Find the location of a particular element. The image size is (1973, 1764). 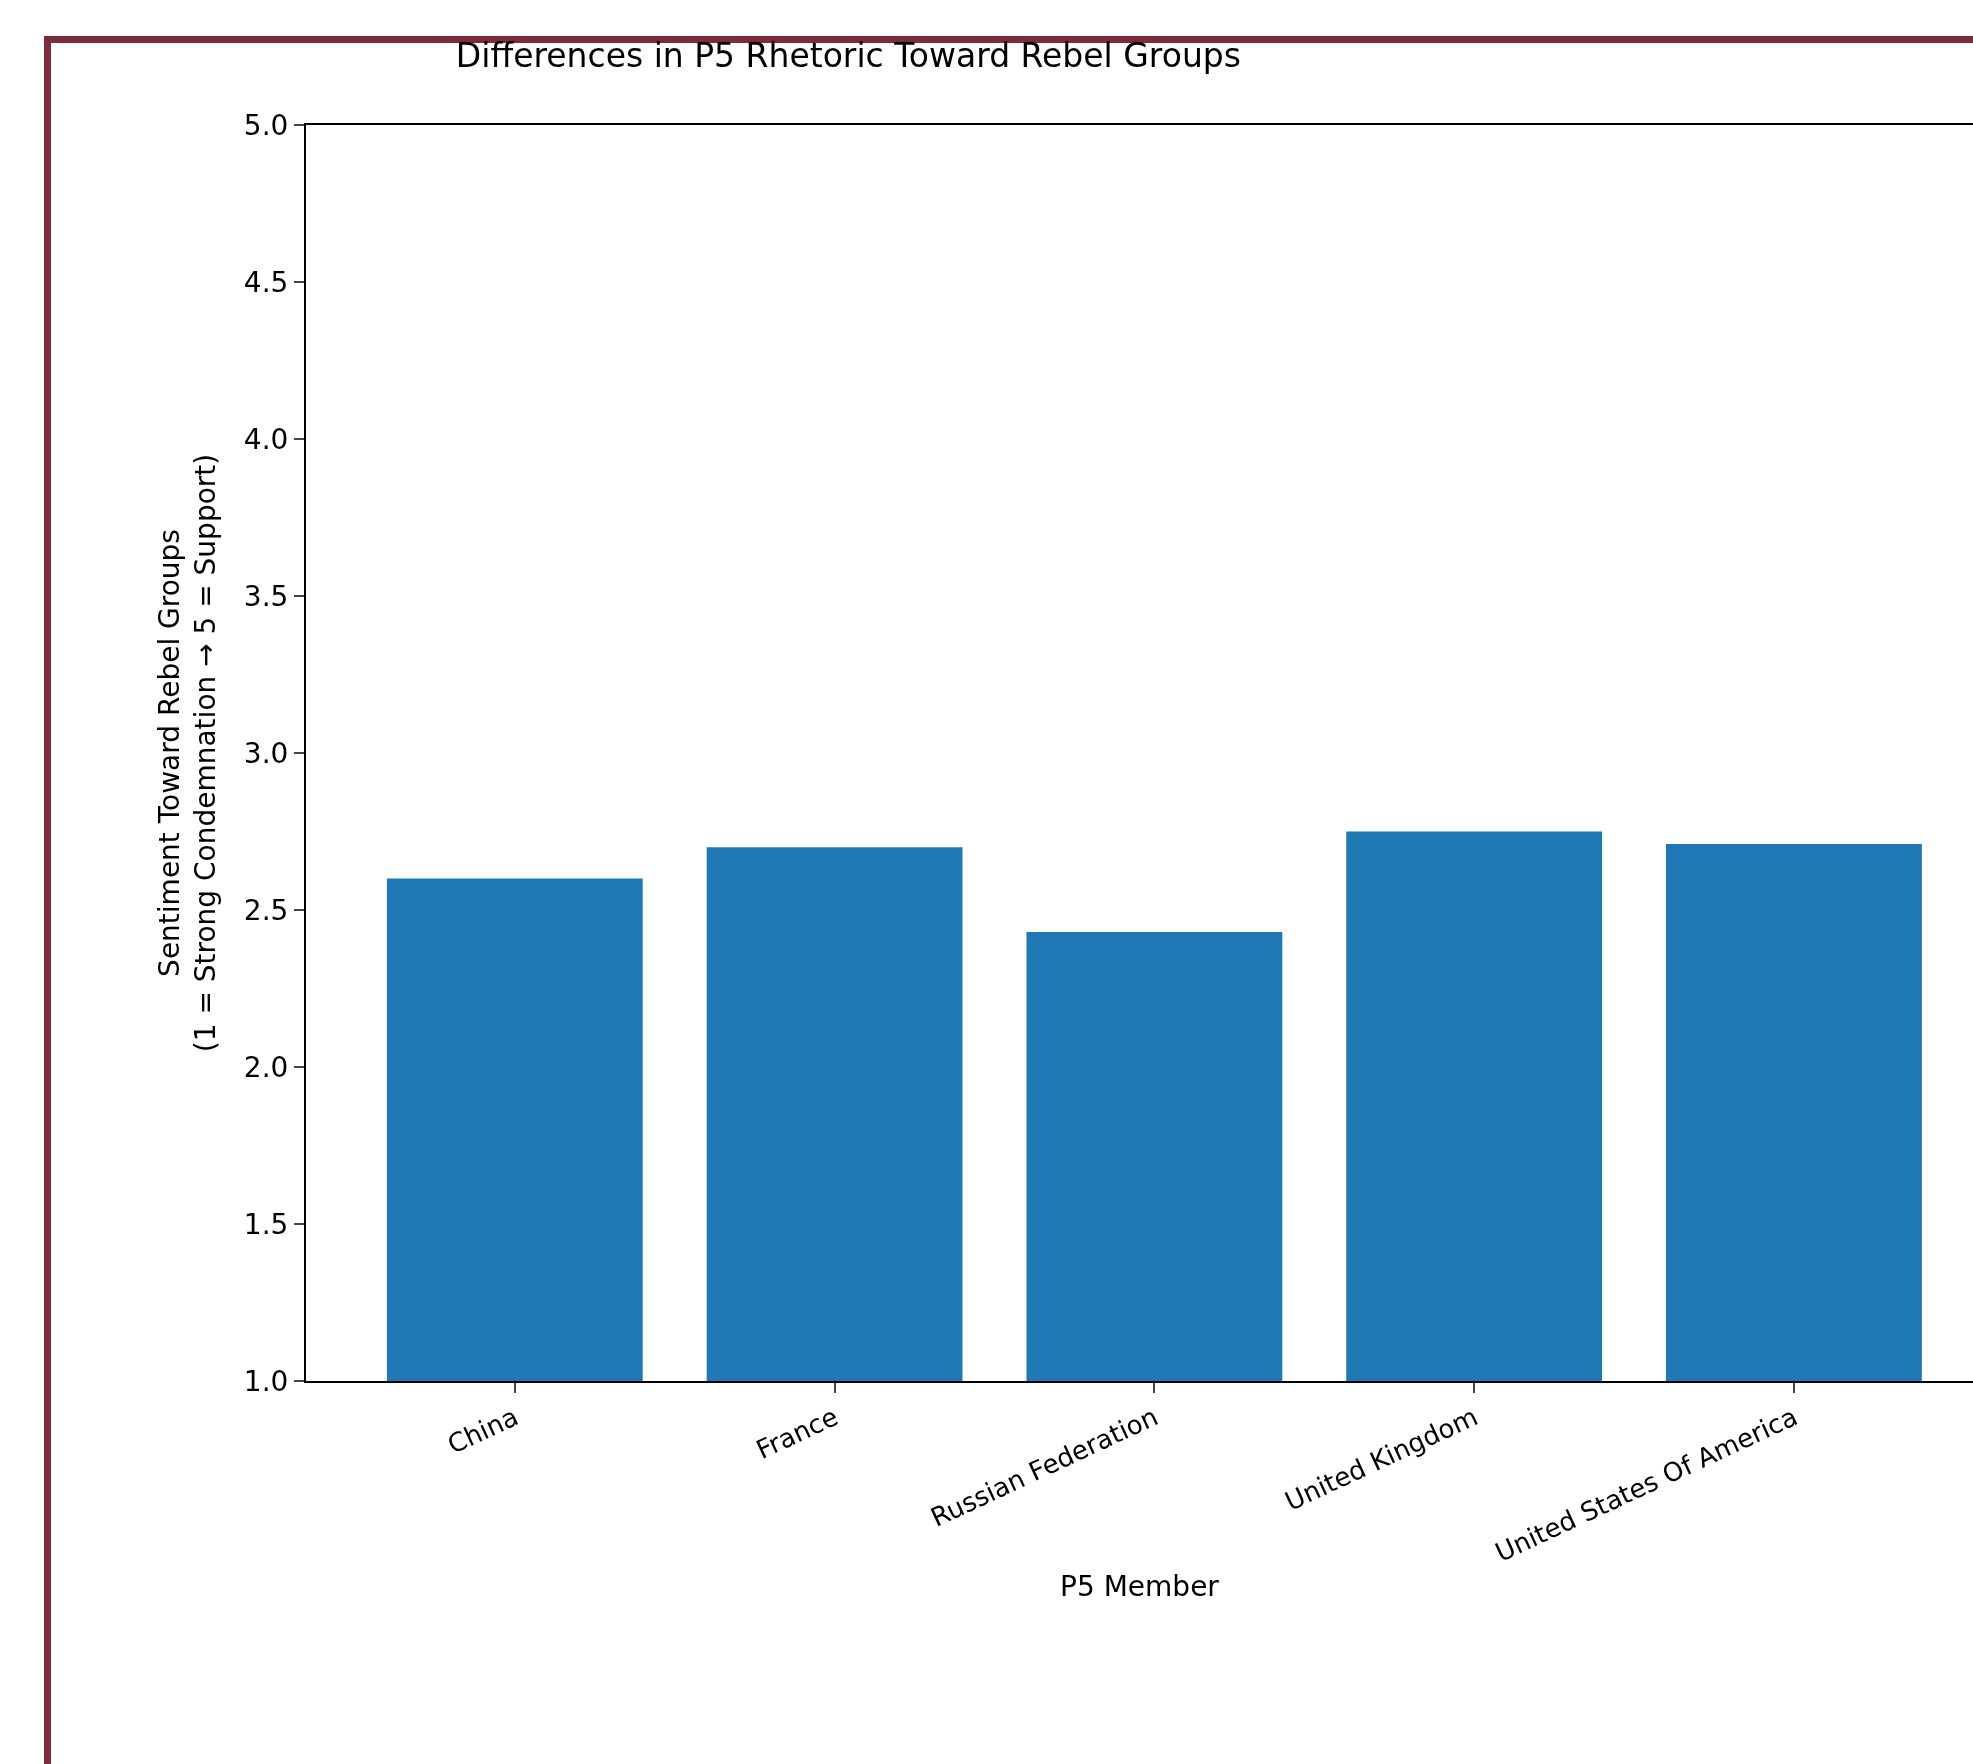

y-tick-label: 3.0 is located at coordinates (266, 753).